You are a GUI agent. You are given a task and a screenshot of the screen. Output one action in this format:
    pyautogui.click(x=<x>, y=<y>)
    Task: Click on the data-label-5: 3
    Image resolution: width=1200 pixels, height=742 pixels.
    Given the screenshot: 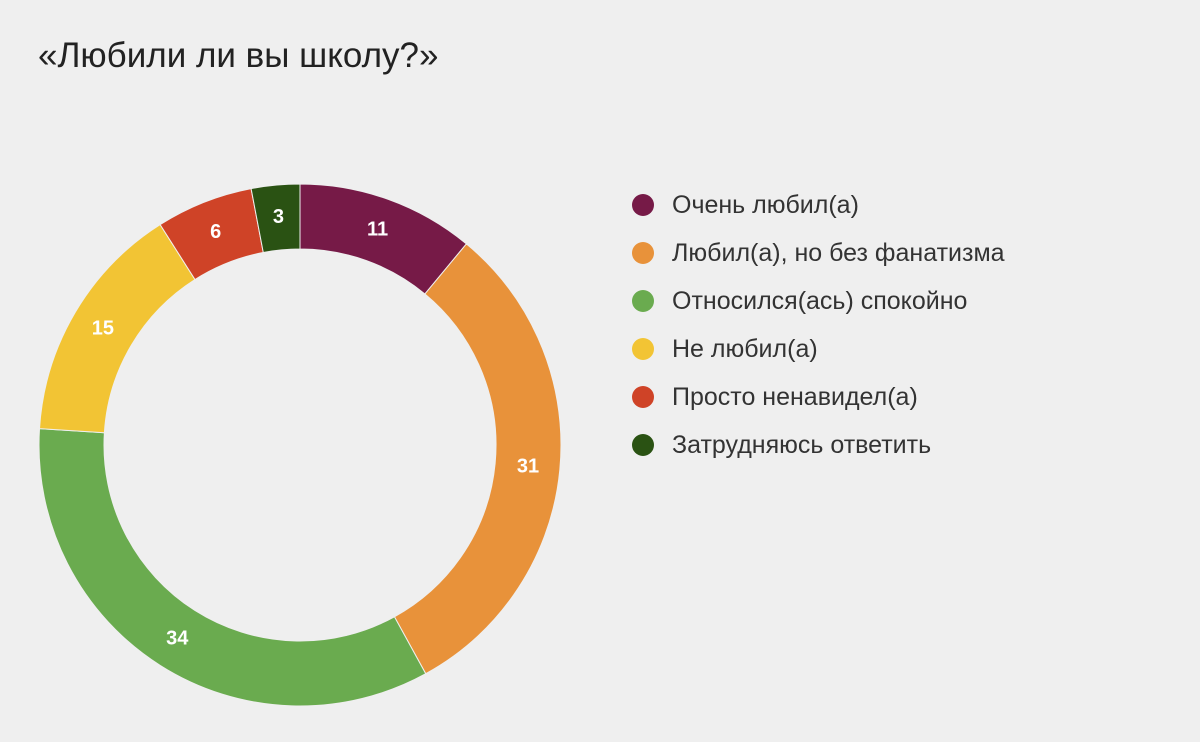 What is the action you would take?
    pyautogui.click(x=278, y=217)
    